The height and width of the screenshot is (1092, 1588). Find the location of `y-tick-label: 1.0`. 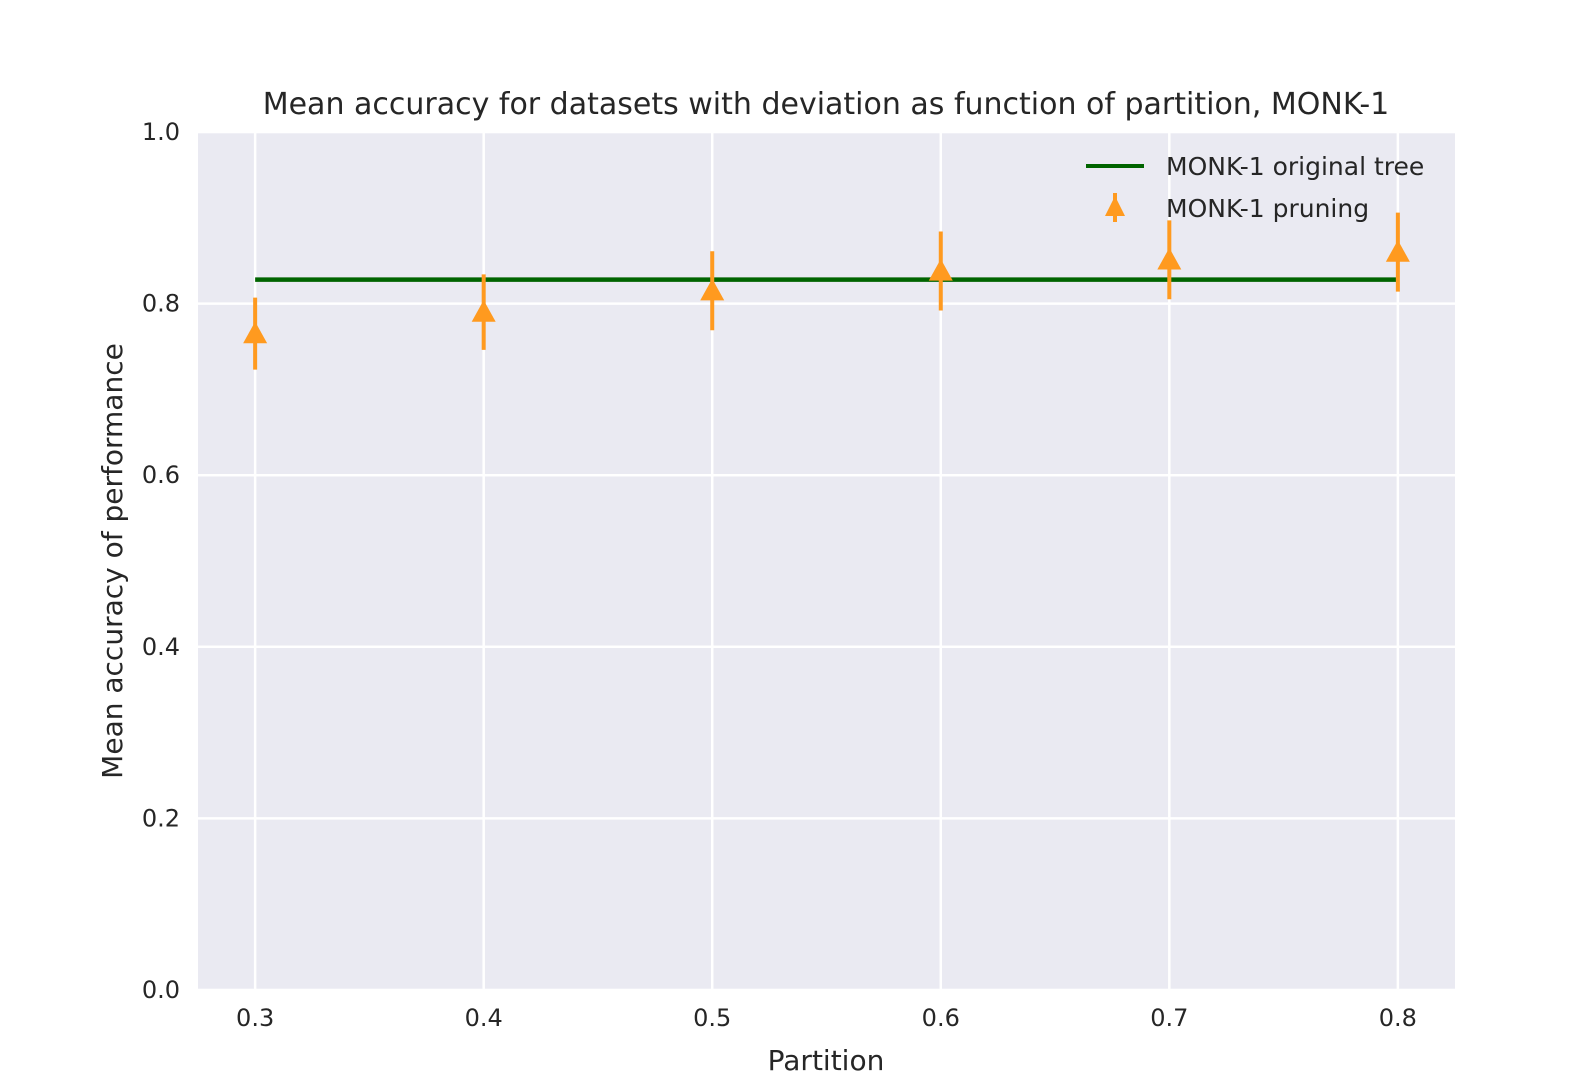

y-tick-label: 1.0 is located at coordinates (161, 132).